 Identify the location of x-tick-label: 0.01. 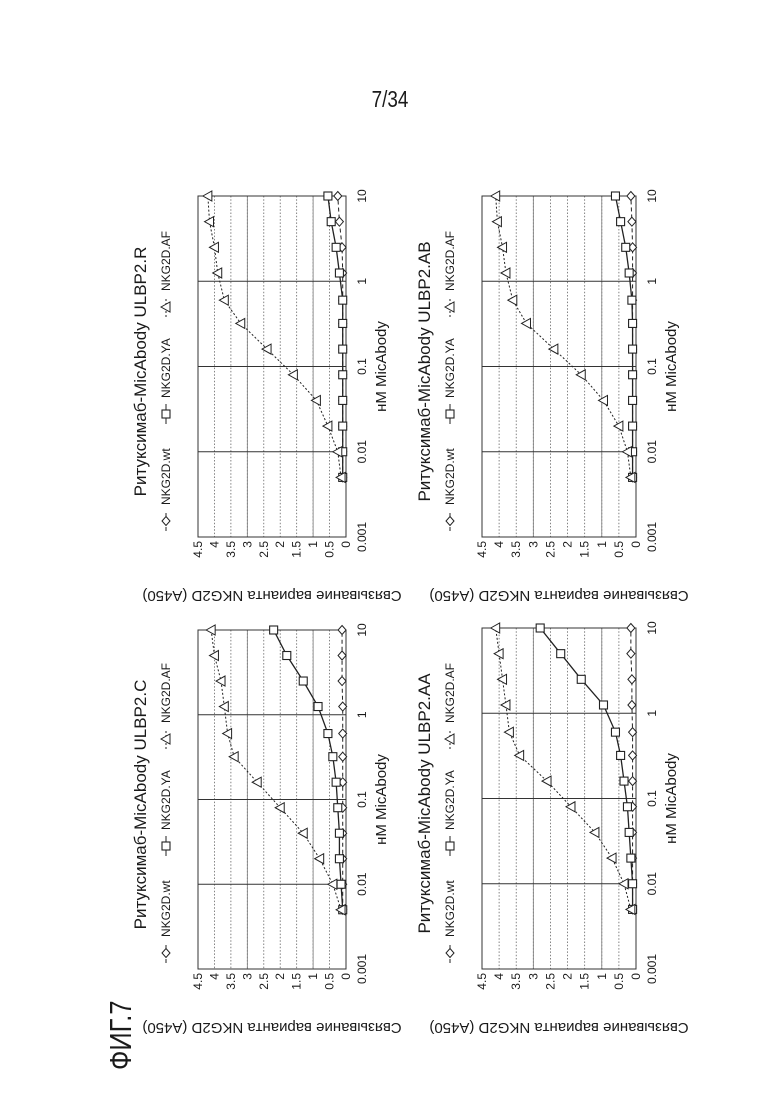
(362, 452).